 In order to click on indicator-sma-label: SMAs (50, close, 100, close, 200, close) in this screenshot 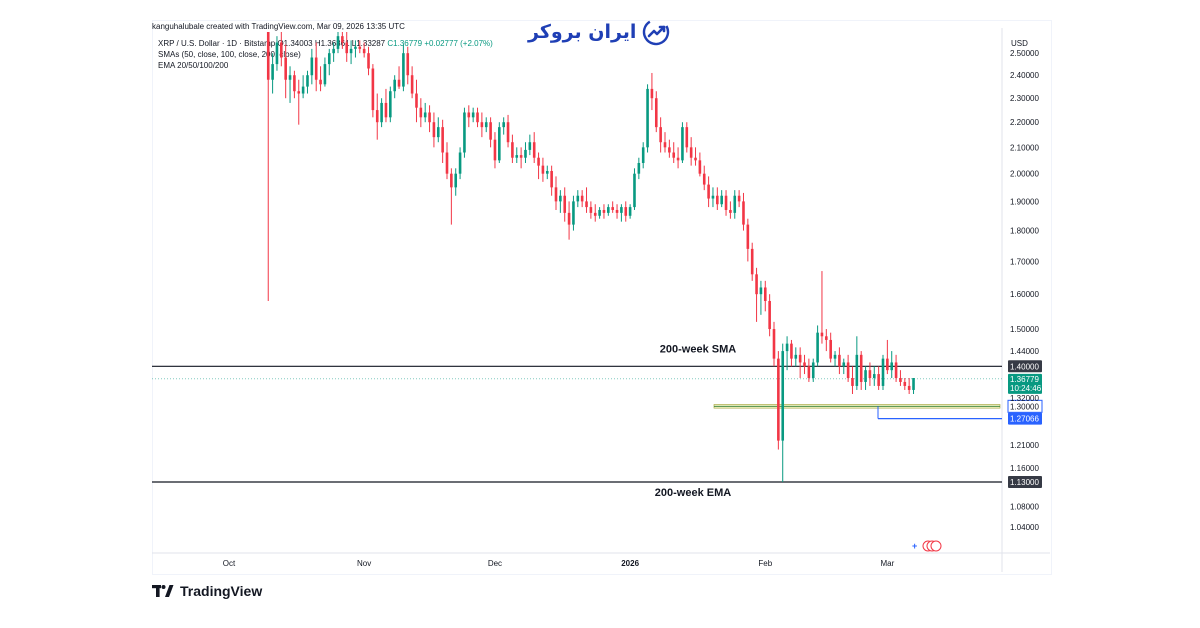, I will do `click(229, 54)`.